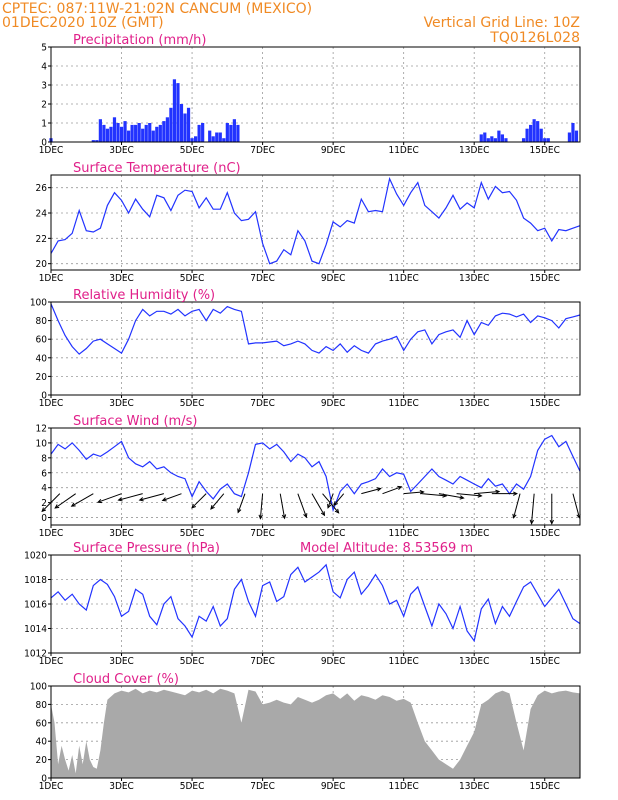 This screenshot has width=618, height=800. I want to click on y-tick-label: 1020, so click(35, 556).